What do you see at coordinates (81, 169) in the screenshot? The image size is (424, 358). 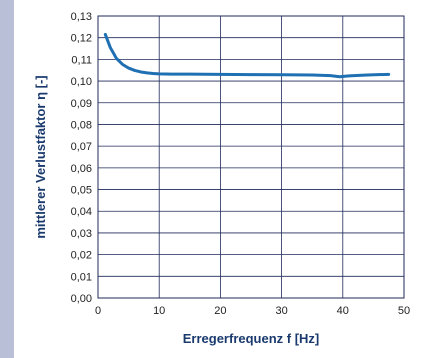 I see `y-tick-label: 0,06` at bounding box center [81, 169].